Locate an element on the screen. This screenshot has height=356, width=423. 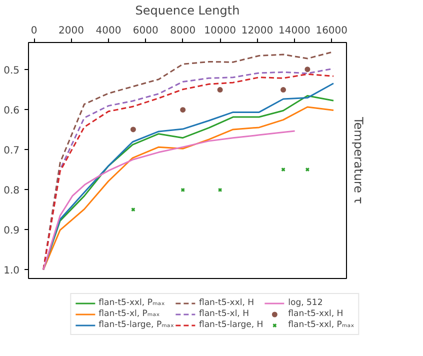
legend-label: flan-t5-xl, Pₘₐₓ is located at coordinates (129, 314).